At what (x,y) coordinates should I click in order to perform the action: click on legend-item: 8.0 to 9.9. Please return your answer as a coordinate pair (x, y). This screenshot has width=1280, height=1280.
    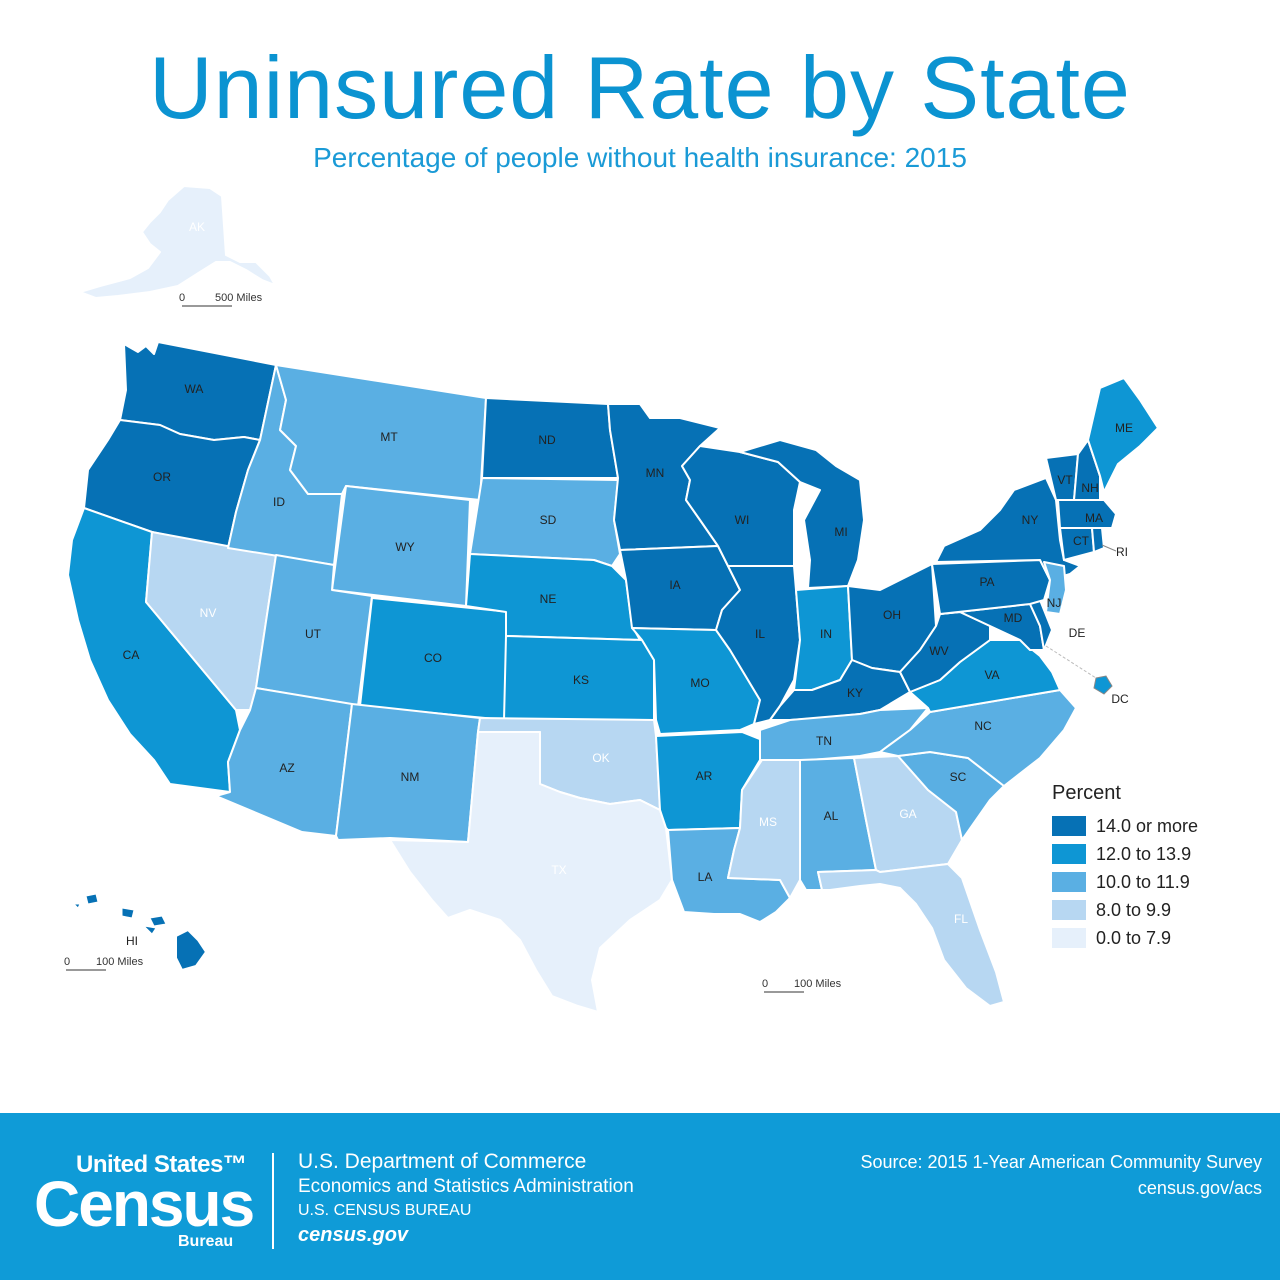
    Looking at the image, I should click on (1152, 910).